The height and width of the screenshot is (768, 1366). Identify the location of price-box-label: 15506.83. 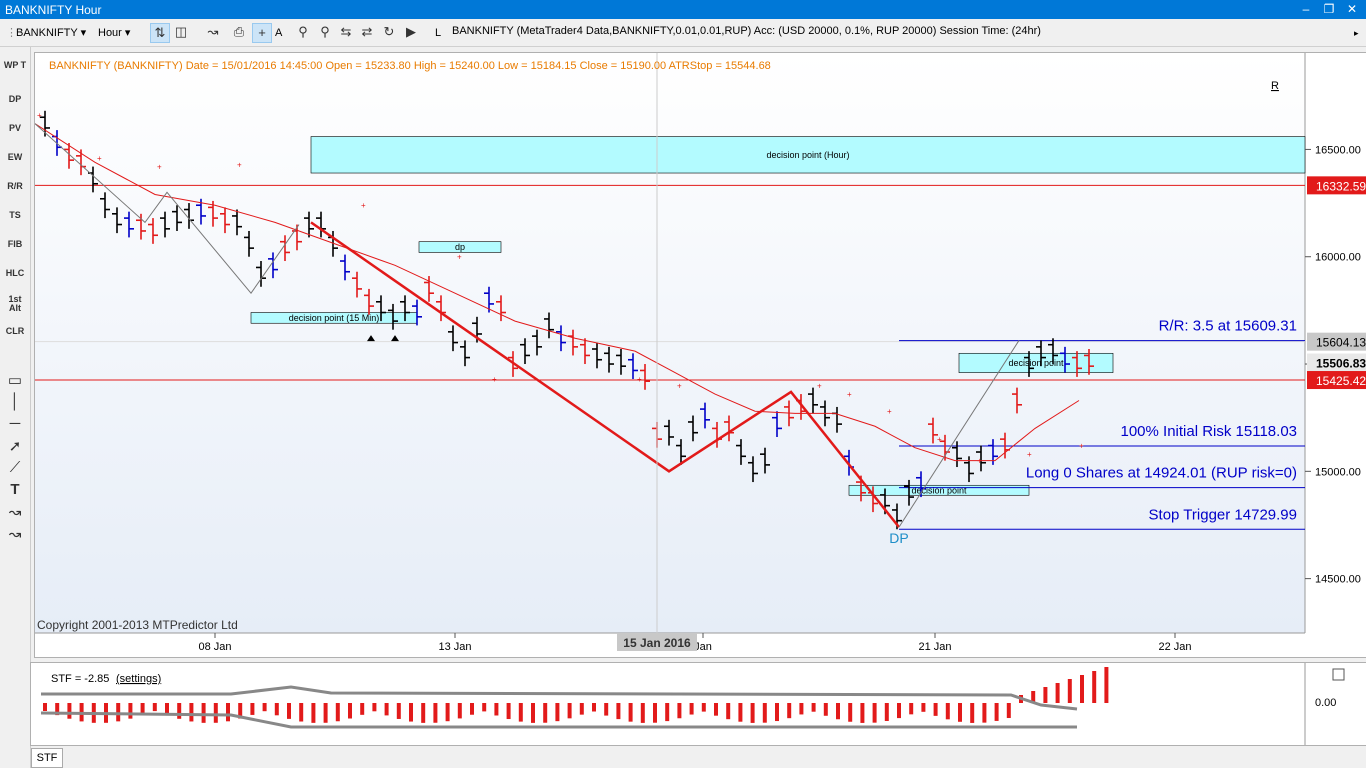
(1341, 364).